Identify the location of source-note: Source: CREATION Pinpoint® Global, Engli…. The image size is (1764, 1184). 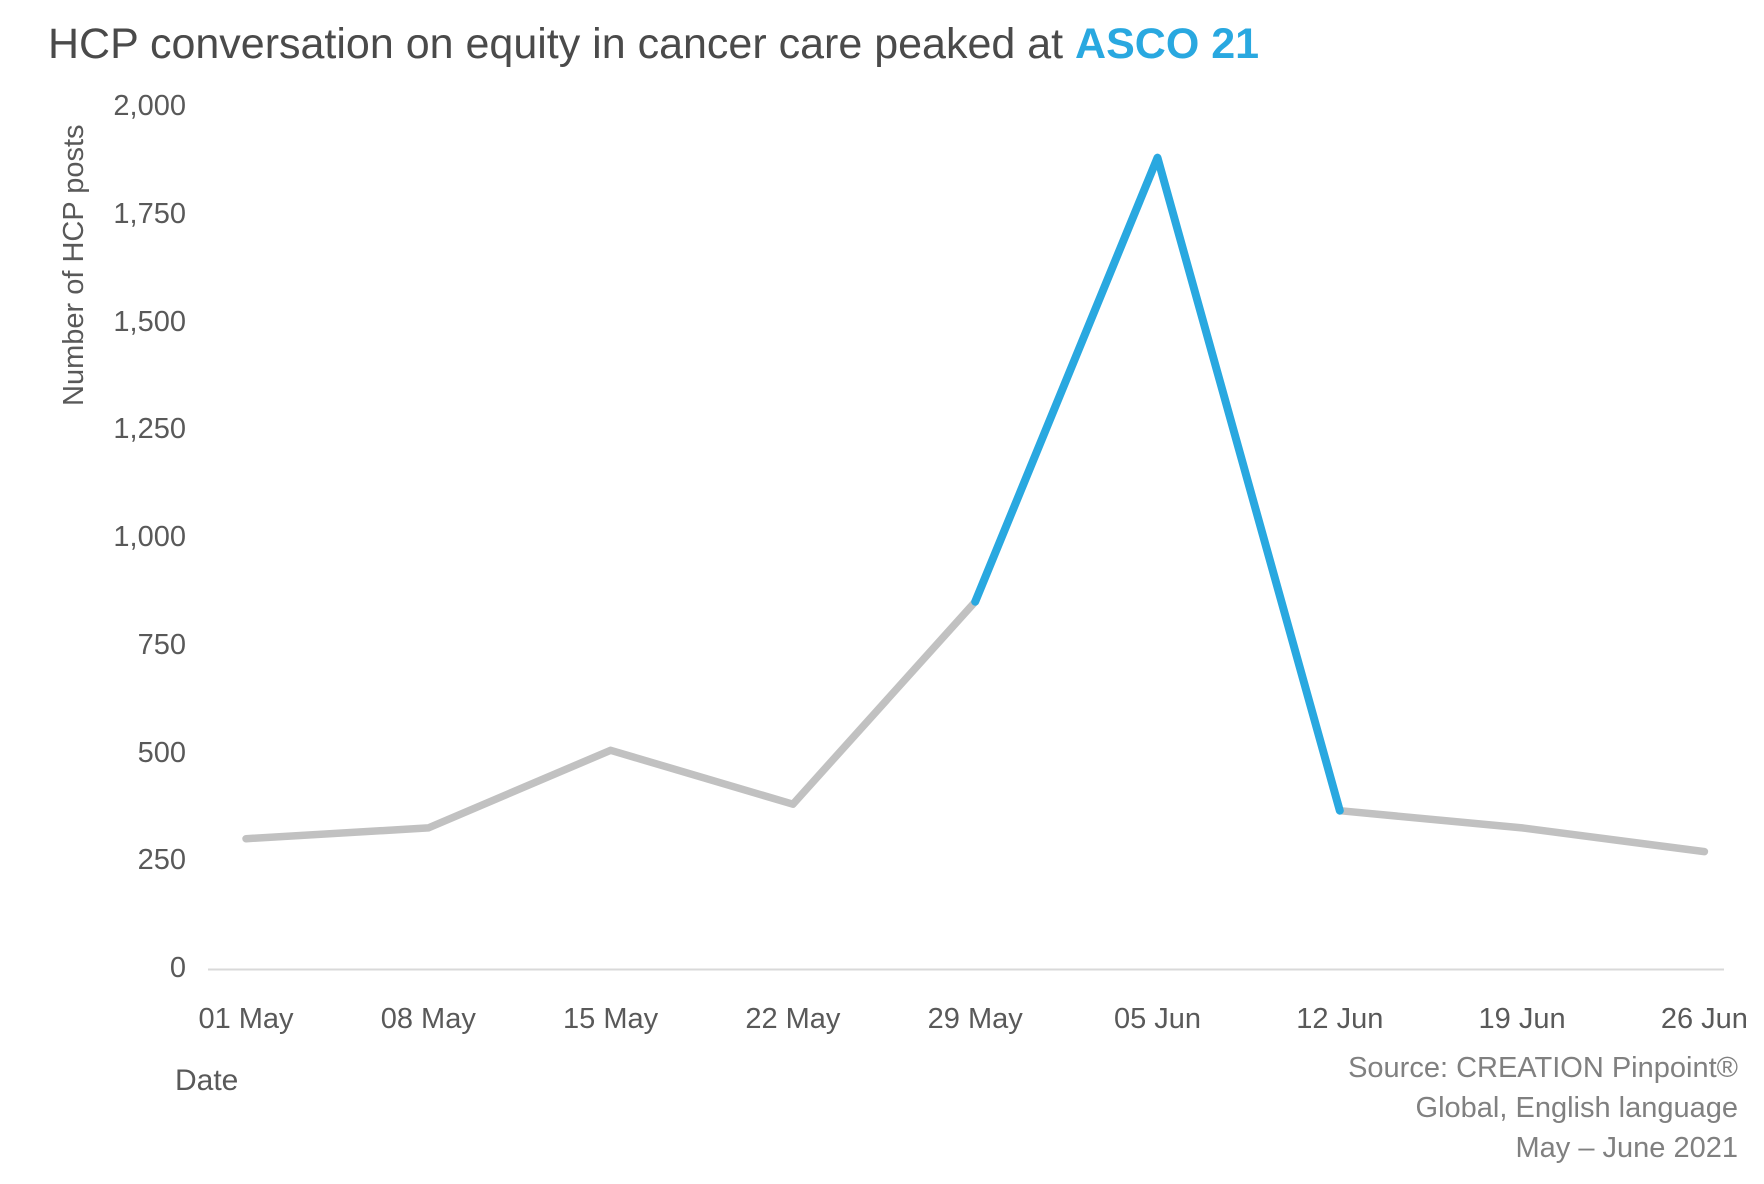
(1543, 1108).